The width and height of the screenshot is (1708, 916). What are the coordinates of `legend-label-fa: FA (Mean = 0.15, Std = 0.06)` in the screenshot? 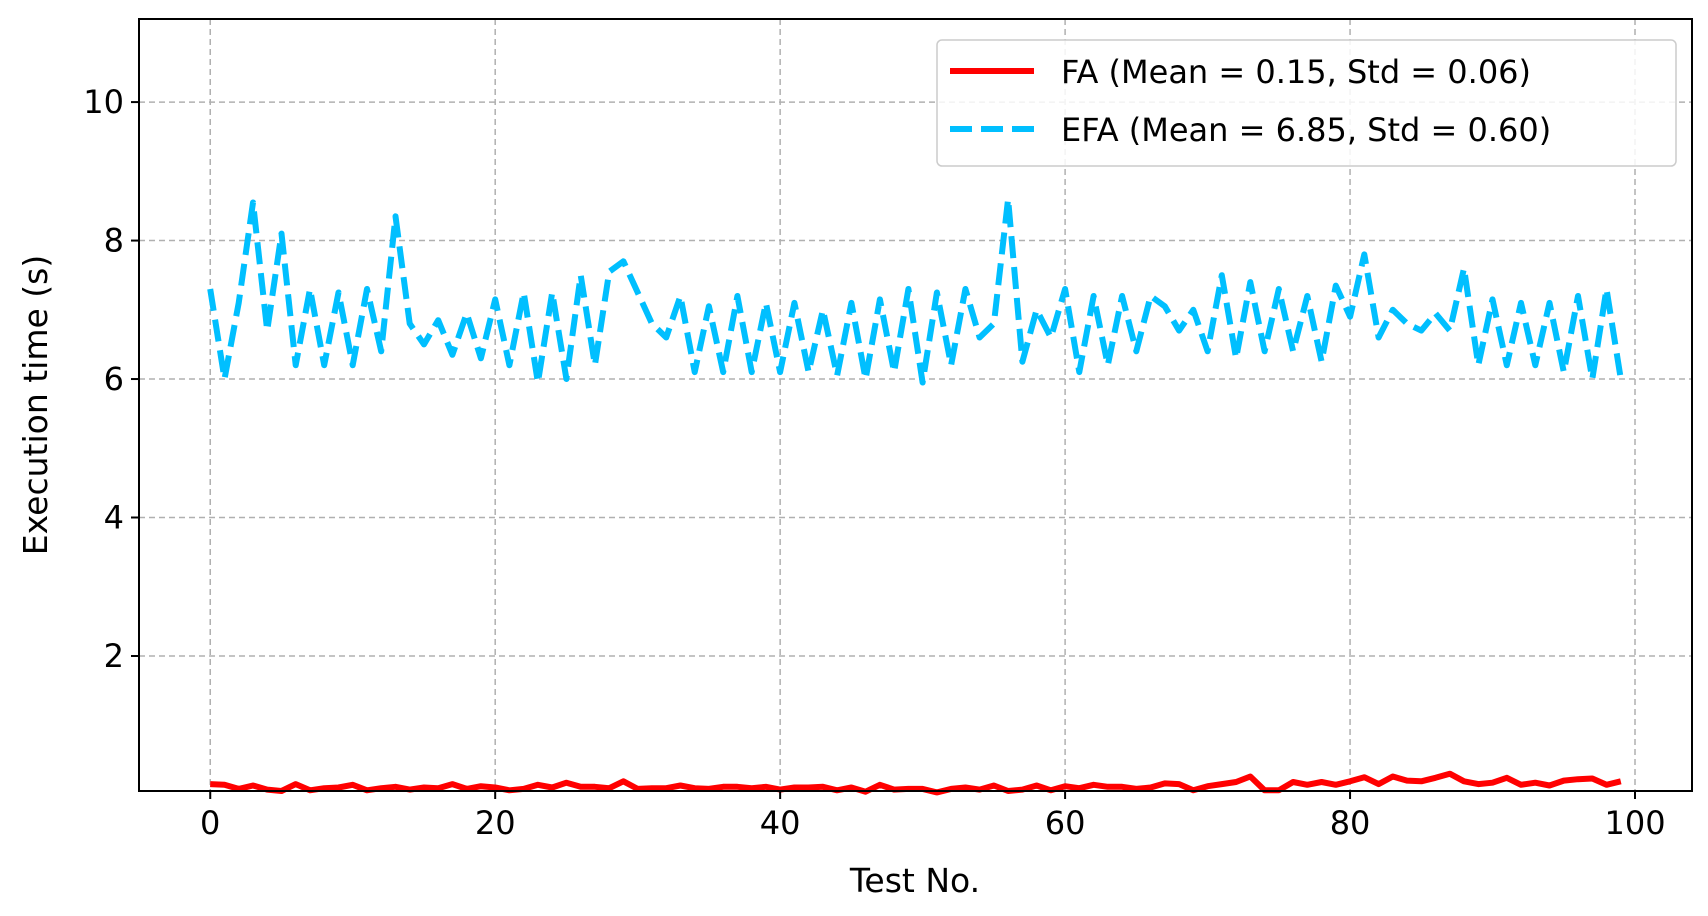 It's located at (1296, 72).